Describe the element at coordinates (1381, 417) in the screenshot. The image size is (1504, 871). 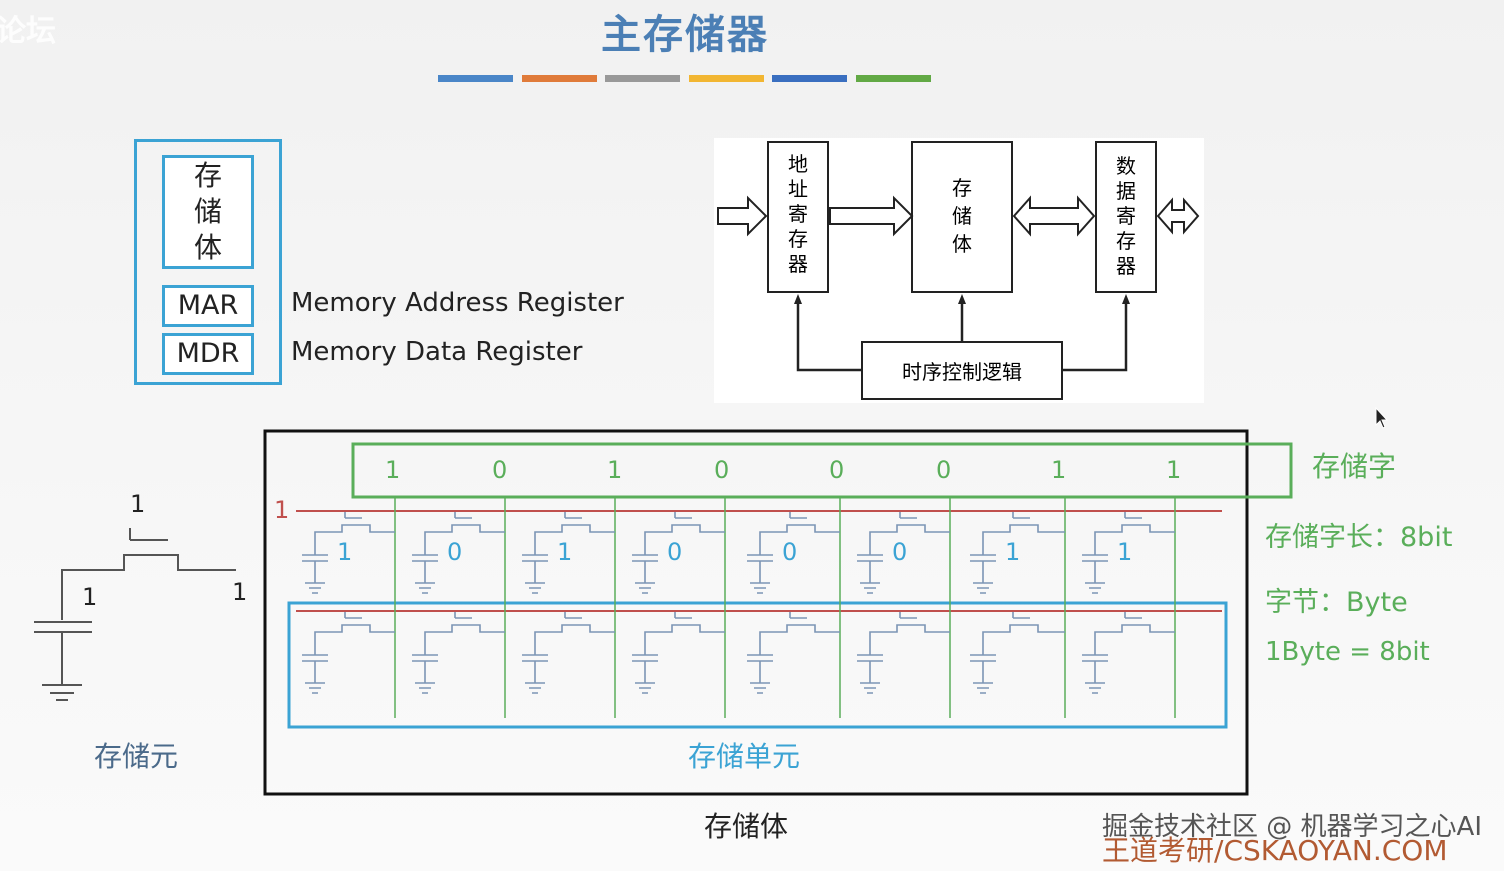
I see `mouse-cursor-icon` at that location.